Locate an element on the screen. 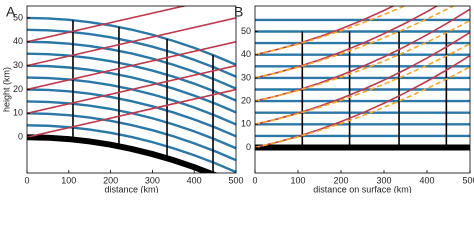  panel-label: A is located at coordinates (11, 12).